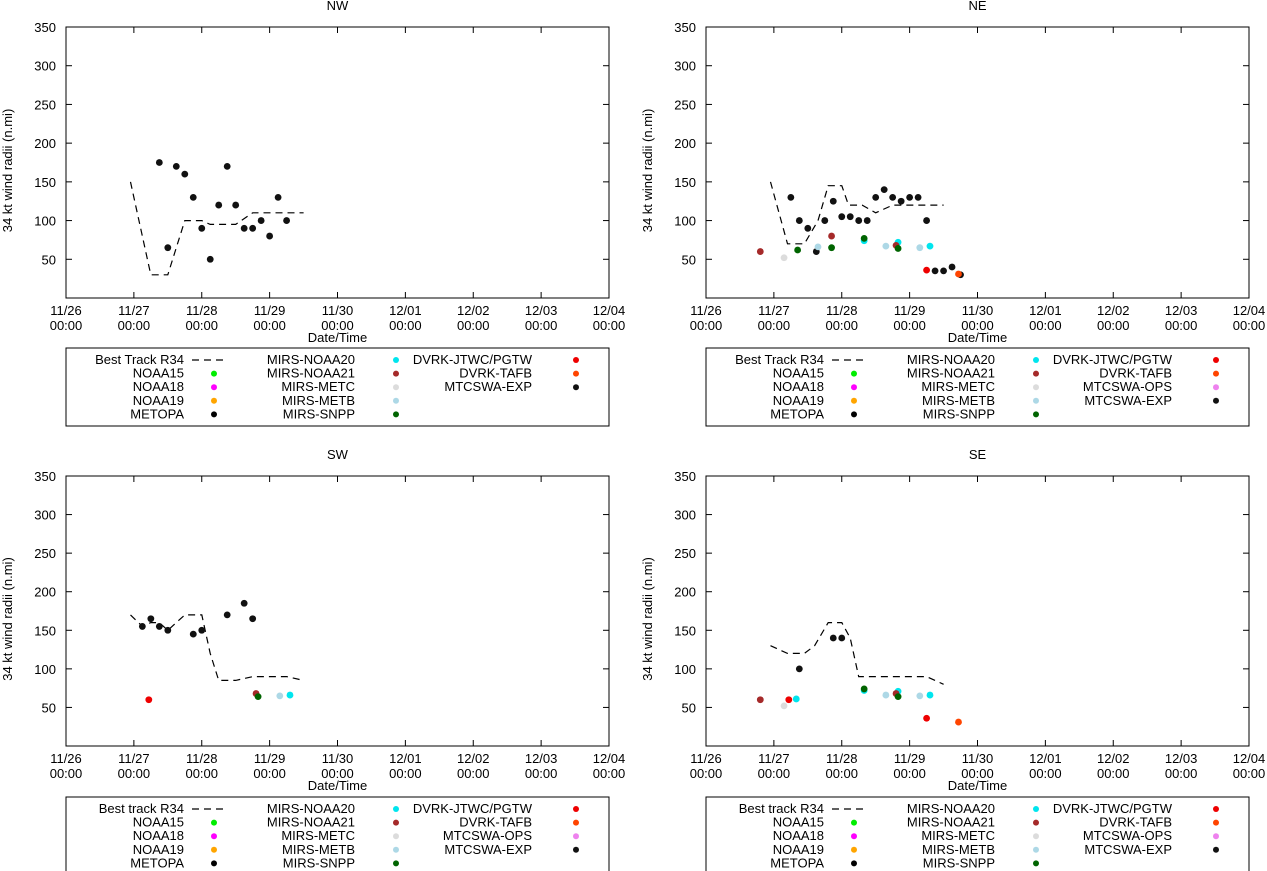 Image resolution: width=1267 pixels, height=871 pixels. I want to click on y-tick-label: 250, so click(45, 553).